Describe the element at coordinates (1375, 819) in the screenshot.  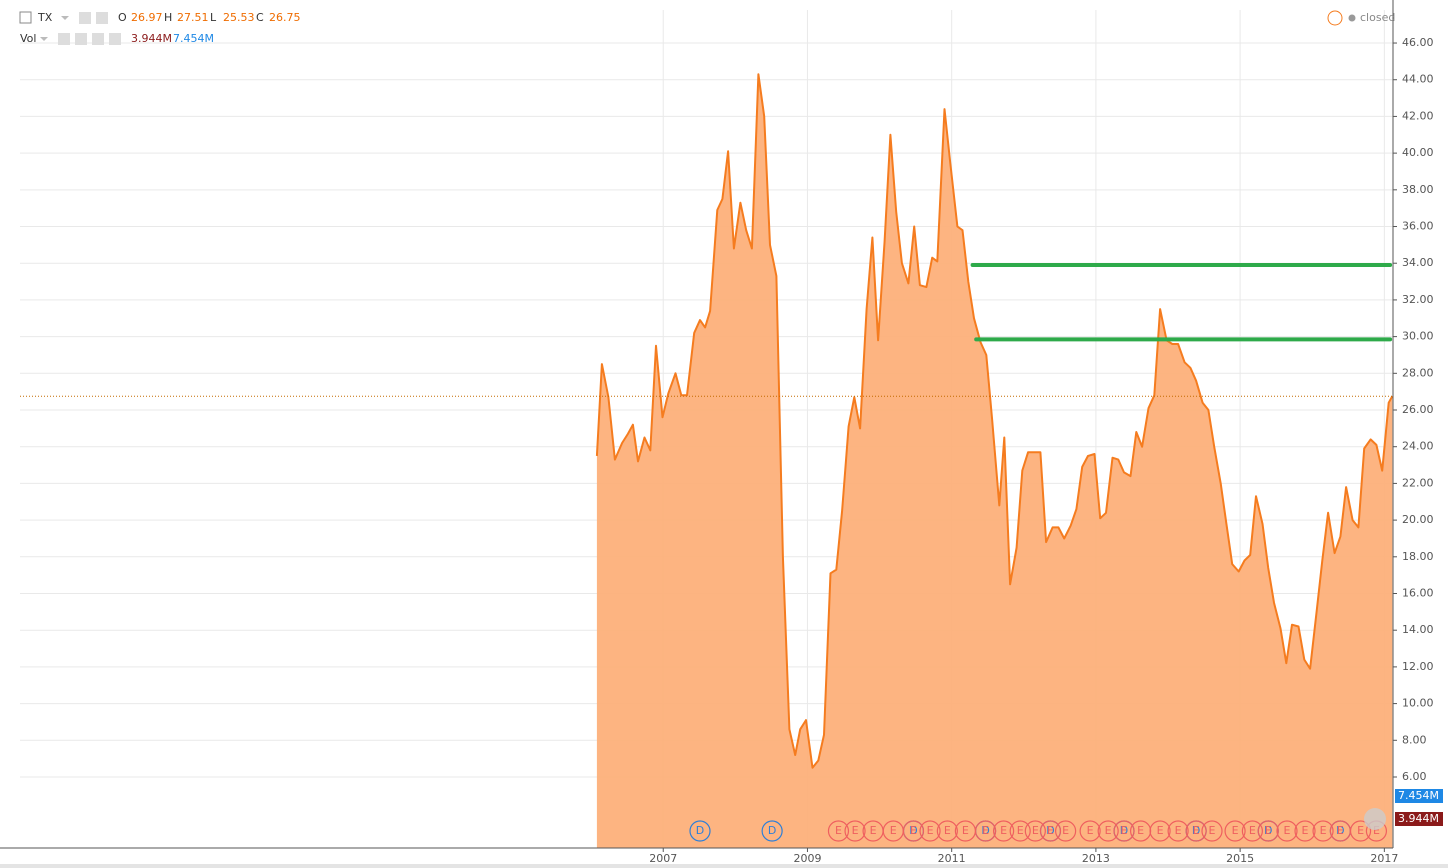
I see `scroll-button` at that location.